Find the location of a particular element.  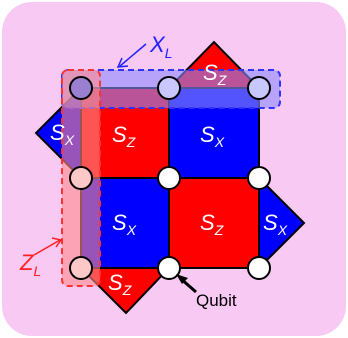

plaquette-z-bottom-right is located at coordinates (214, 223).